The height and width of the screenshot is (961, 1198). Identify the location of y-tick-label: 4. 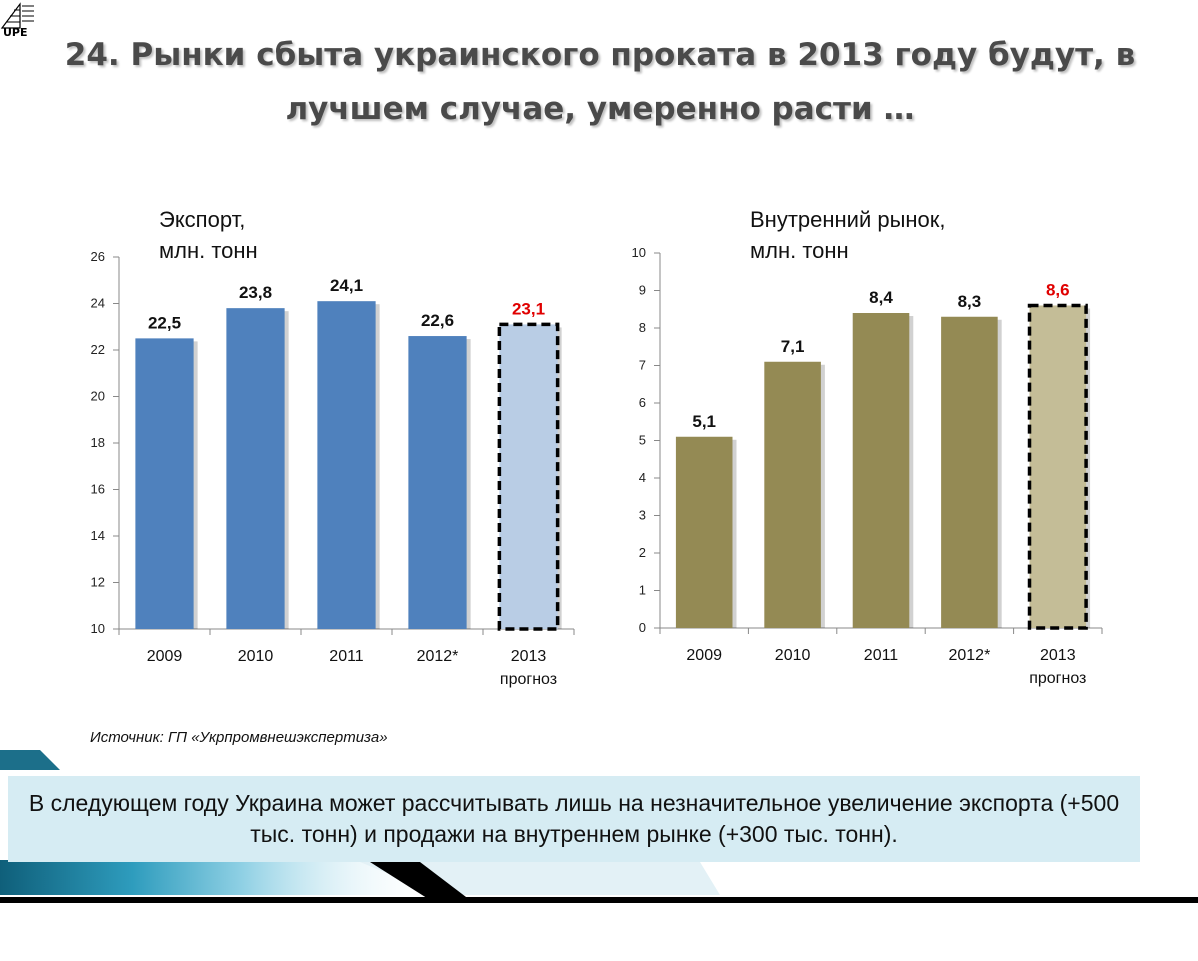
(642, 477).